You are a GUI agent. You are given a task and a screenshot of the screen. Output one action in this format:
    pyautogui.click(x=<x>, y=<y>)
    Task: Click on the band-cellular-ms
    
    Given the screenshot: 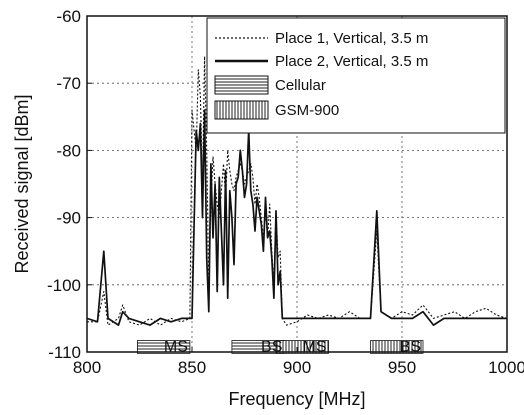 What is the action you would take?
    pyautogui.click(x=163, y=347)
    